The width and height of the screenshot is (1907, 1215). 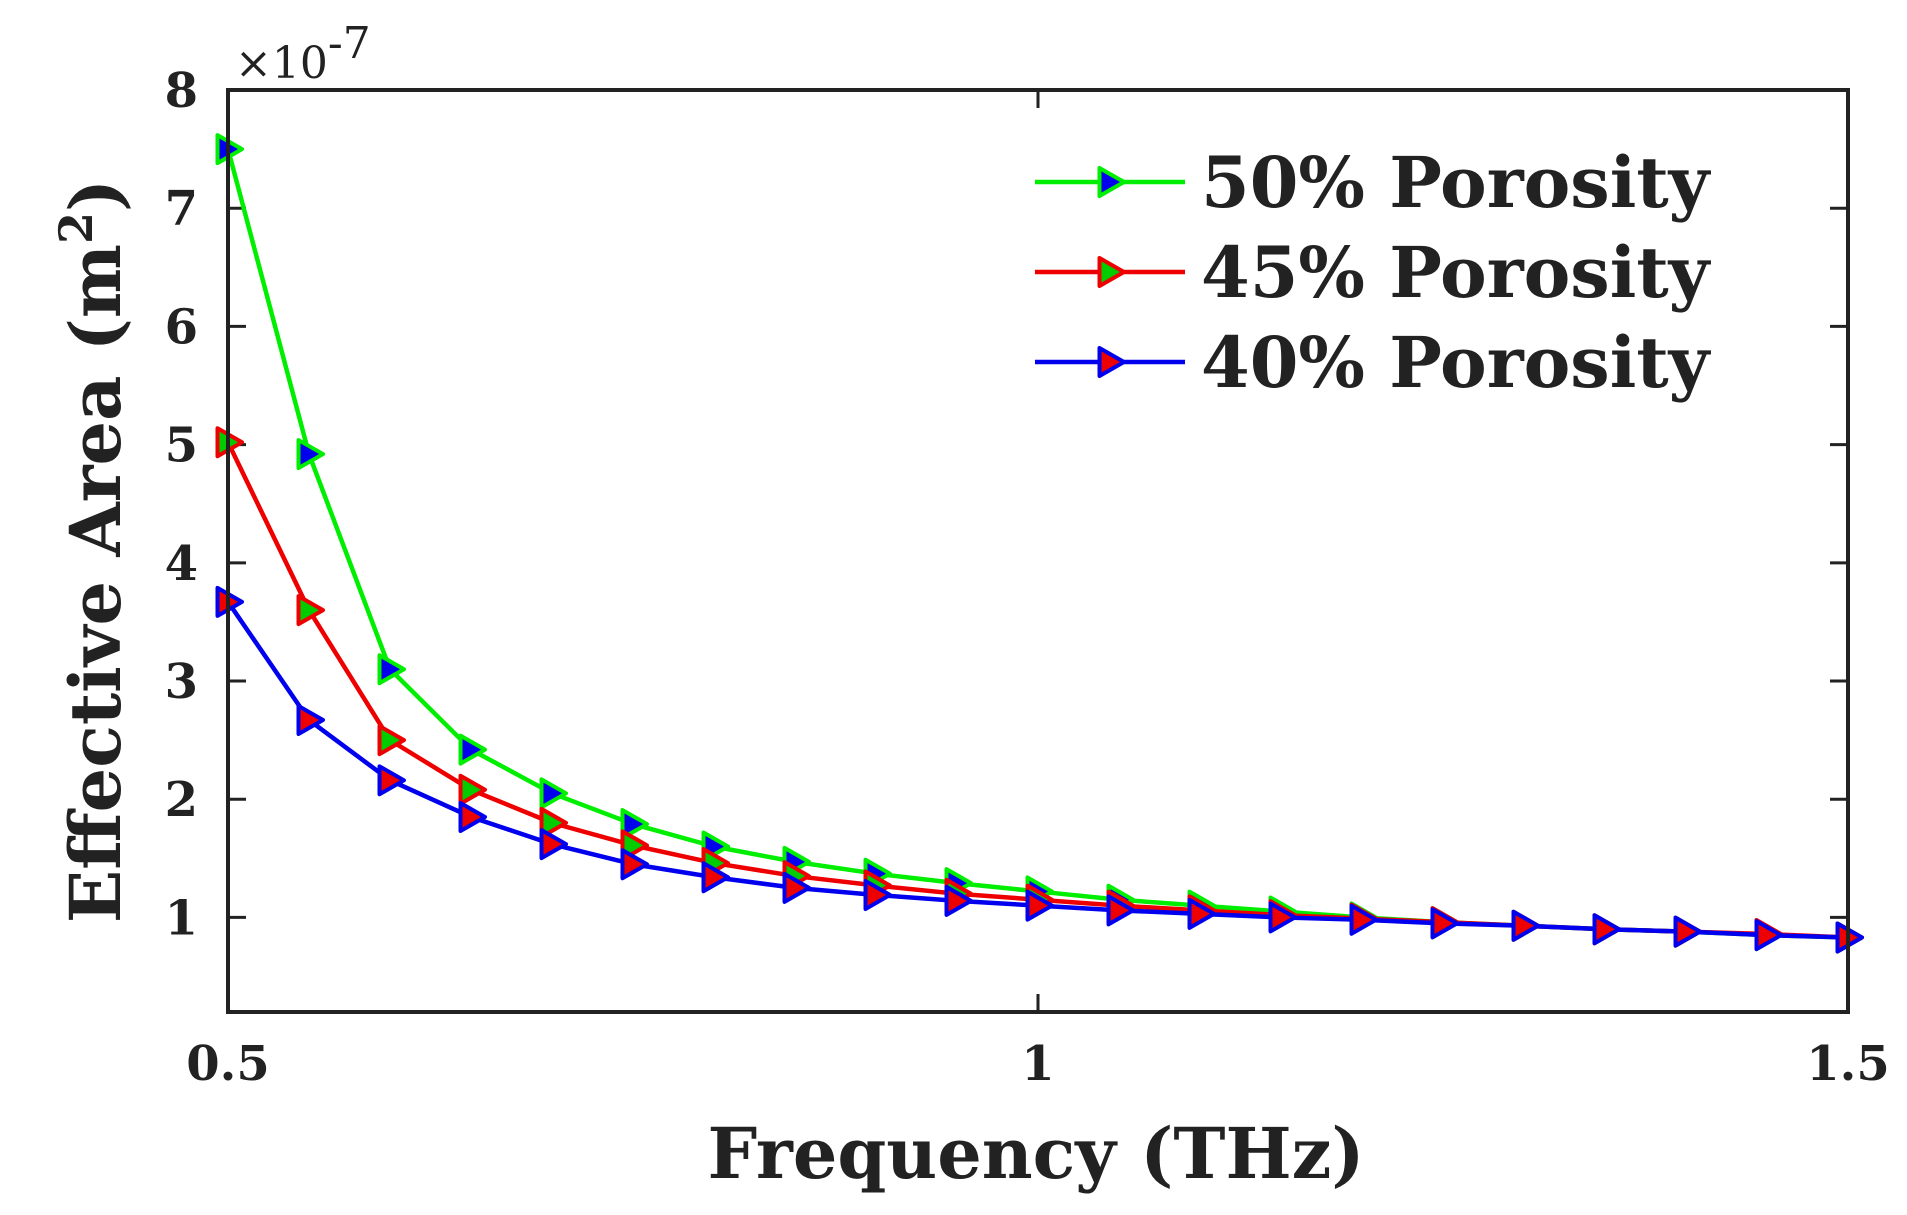 What do you see at coordinates (181, 327) in the screenshot?
I see `y-tick-label: 6` at bounding box center [181, 327].